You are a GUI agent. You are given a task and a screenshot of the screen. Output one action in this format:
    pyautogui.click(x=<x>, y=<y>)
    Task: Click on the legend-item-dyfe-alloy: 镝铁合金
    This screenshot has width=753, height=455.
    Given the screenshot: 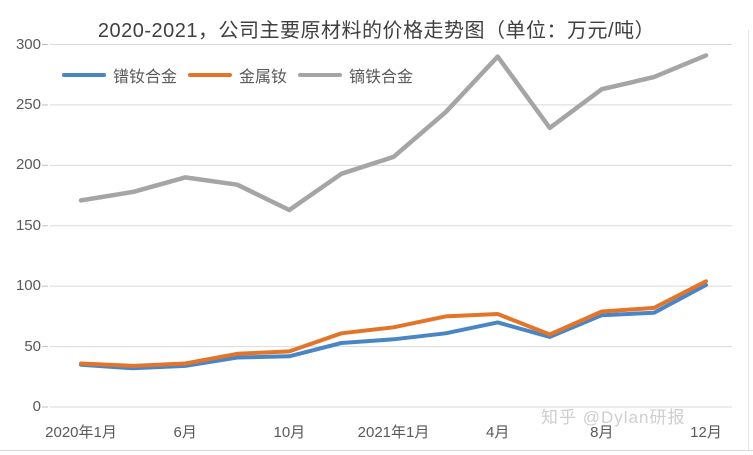 What is the action you would take?
    pyautogui.click(x=355, y=75)
    